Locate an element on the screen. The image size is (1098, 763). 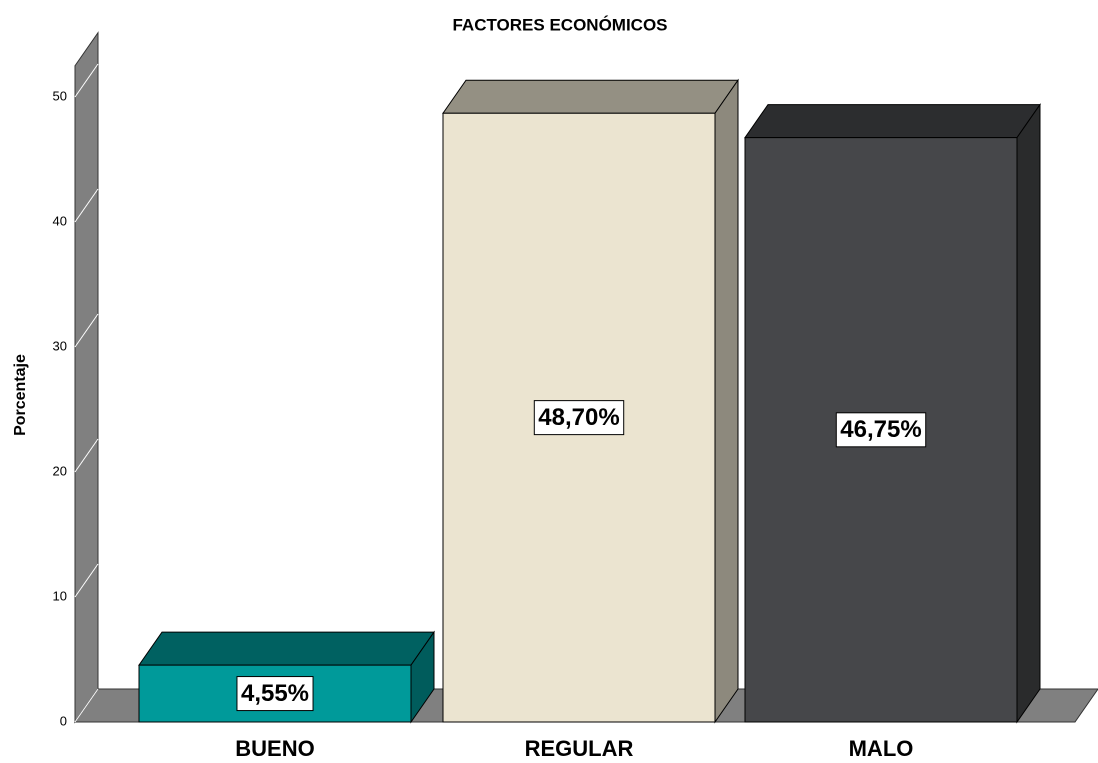
y-tick-label: 20 is located at coordinates (60, 470).